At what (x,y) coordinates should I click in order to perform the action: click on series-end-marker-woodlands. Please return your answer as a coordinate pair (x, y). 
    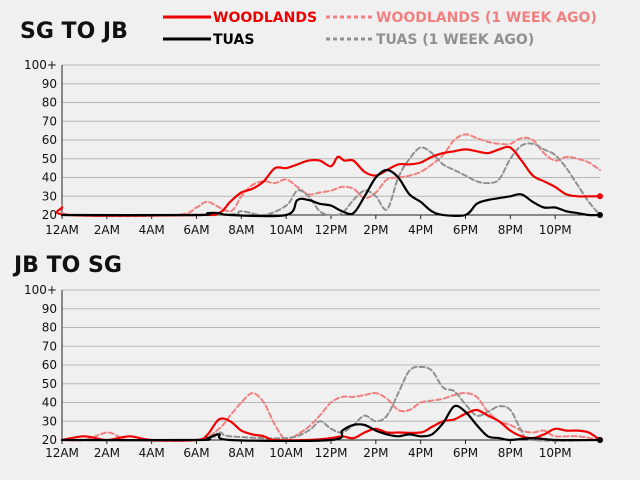
    Looking at the image, I should click on (600, 196).